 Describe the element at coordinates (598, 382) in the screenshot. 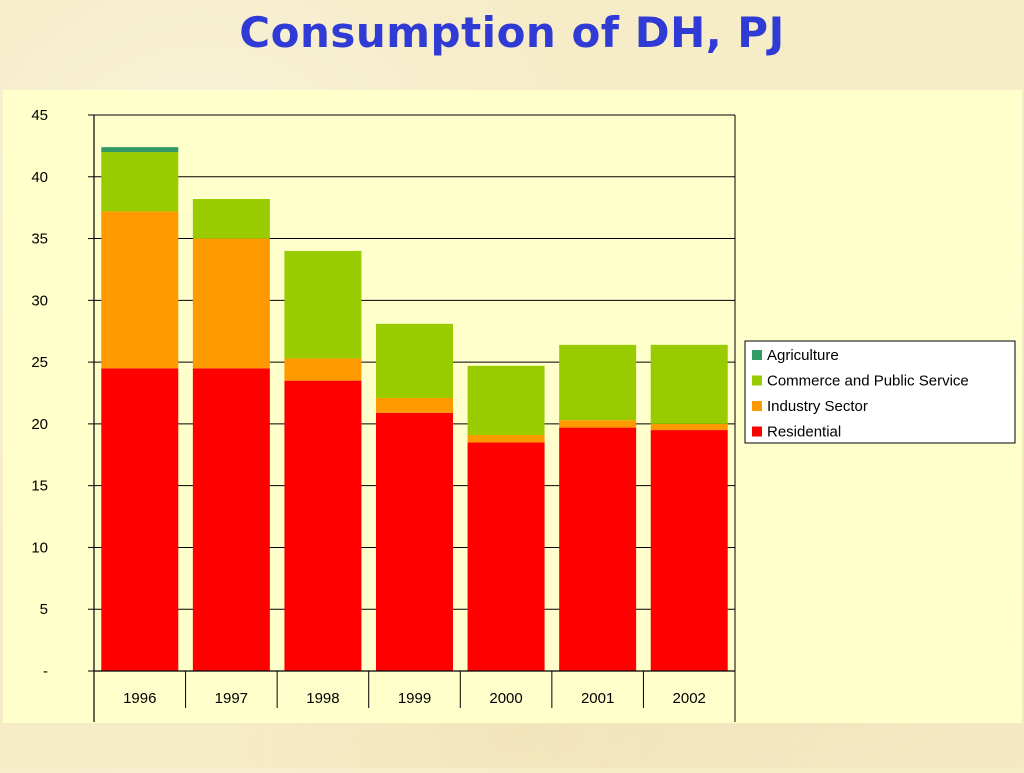

I see `bar-commerce-and-public-service-2001` at that location.